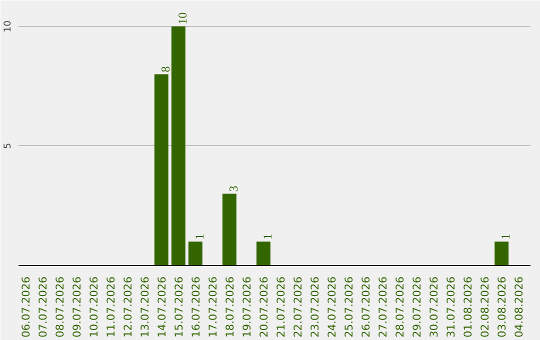 This screenshot has width=540, height=340. What do you see at coordinates (366, 307) in the screenshot?
I see `x-tick-label: 26.07.2026` at bounding box center [366, 307].